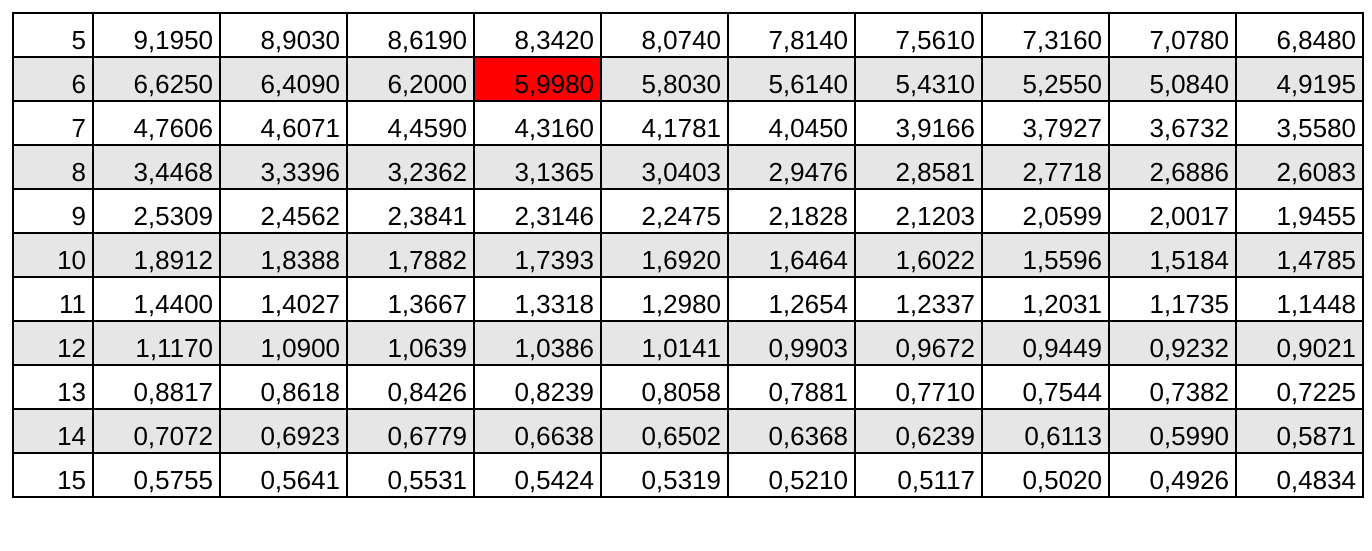 This screenshot has width=1372, height=551. I want to click on value-cell: 0,7072, so click(156, 431).